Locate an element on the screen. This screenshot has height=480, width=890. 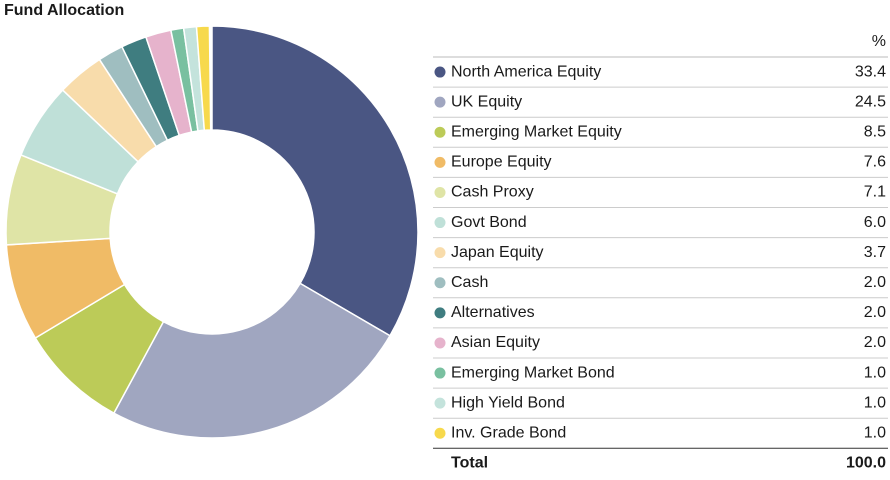
legend-label: Cash Proxy is located at coordinates (492, 192).